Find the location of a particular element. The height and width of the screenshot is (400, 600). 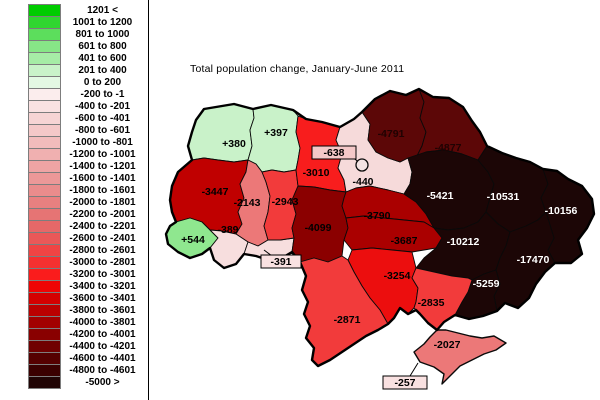

sevastopol-callout-leader is located at coordinates (414, 369).